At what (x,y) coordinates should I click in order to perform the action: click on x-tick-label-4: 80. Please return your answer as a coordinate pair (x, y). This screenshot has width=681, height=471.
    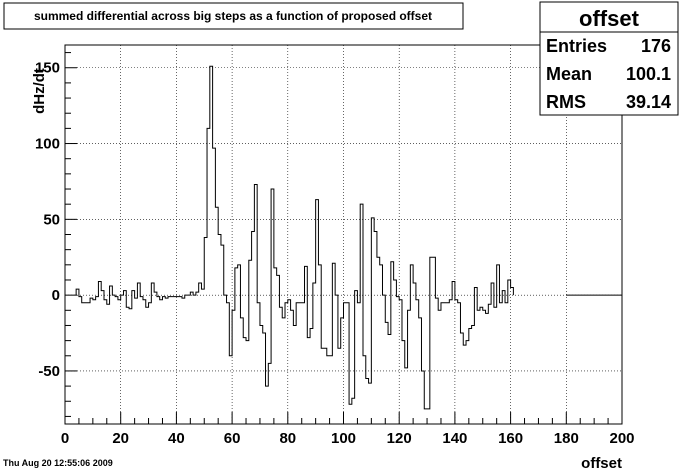
    Looking at the image, I should click on (287, 438).